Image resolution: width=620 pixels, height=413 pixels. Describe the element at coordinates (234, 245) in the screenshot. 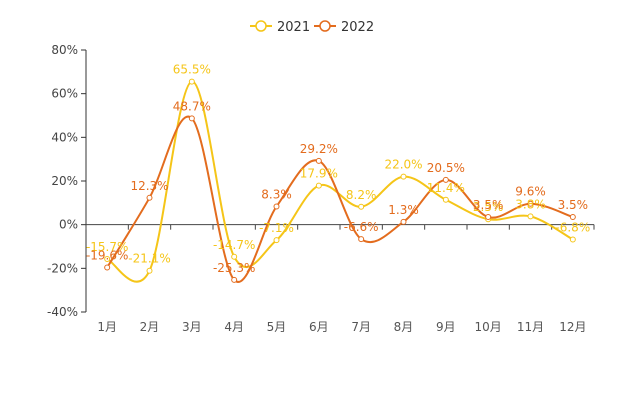

I see `data-label-2021: -14.7%` at that location.